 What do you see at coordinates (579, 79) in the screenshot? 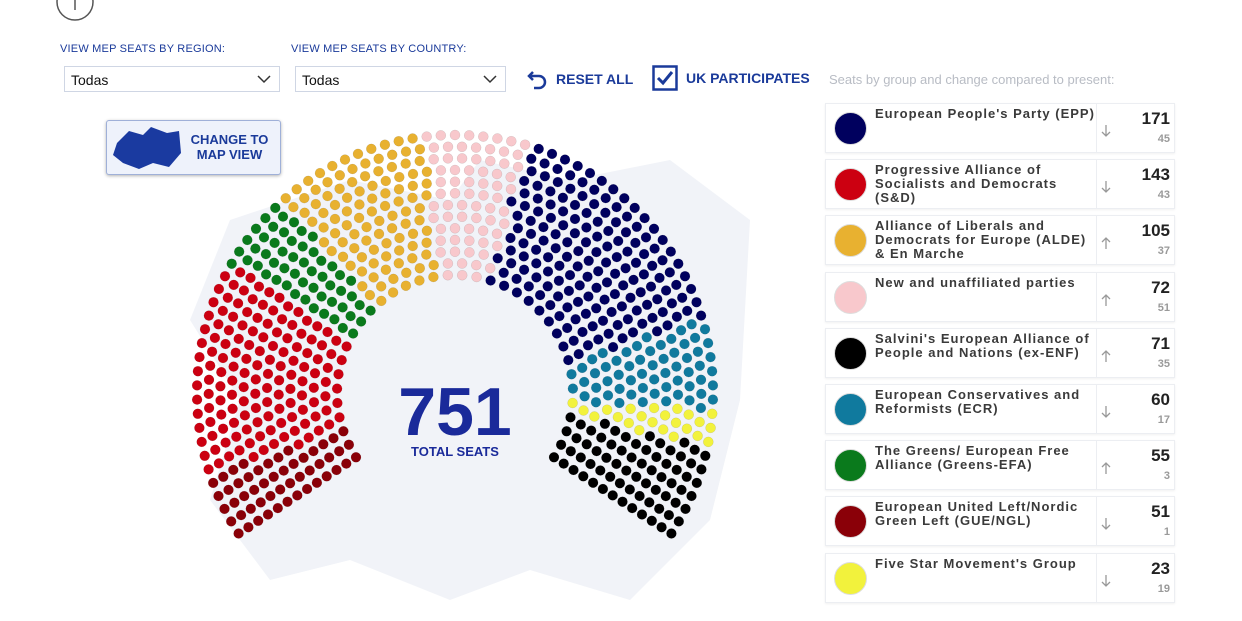
I see `reset-button: RESET ALL` at bounding box center [579, 79].